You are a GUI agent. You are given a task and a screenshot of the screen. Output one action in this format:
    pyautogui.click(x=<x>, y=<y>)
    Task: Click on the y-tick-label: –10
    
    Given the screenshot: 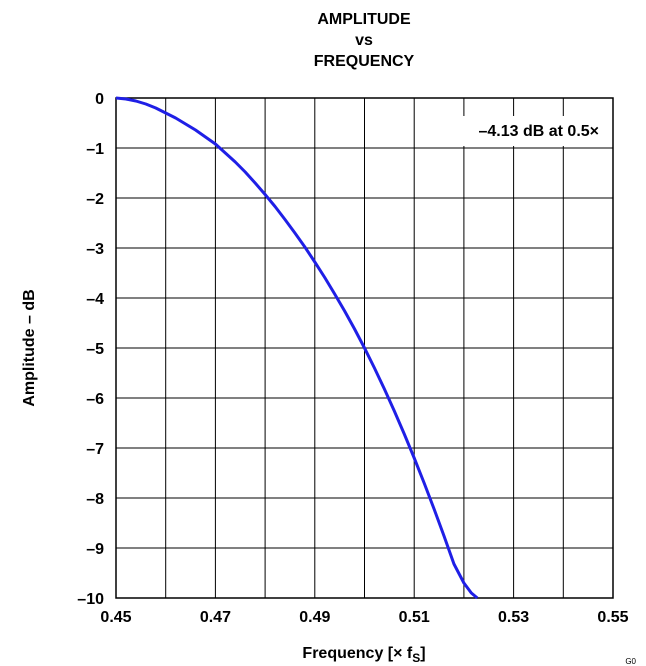 What is the action you would take?
    pyautogui.click(x=90, y=599)
    